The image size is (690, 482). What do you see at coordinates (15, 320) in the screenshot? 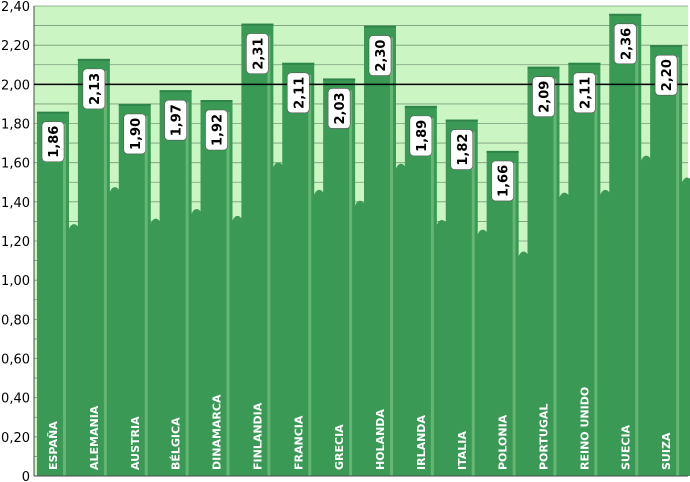
I see `y-tick-label: 0,80` at bounding box center [15, 320].